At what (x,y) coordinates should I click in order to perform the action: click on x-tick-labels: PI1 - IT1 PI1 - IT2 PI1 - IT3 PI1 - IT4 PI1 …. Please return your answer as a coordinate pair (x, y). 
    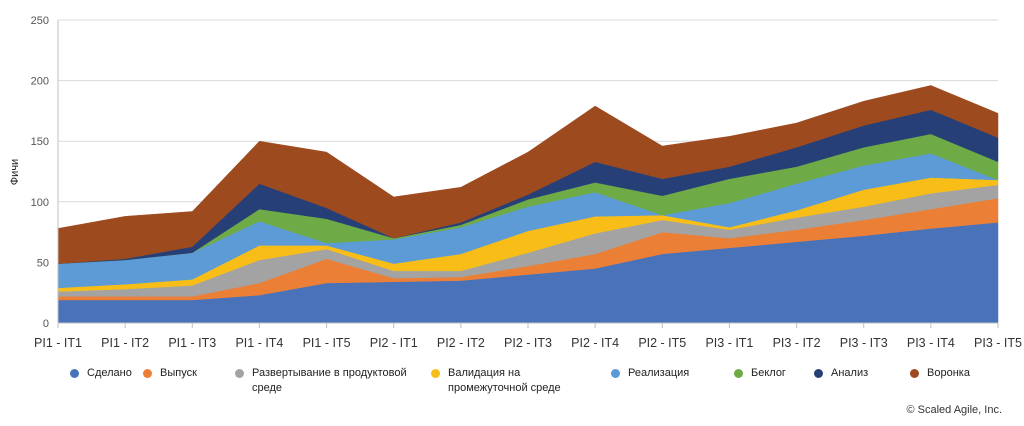
    Looking at the image, I should click on (528, 343).